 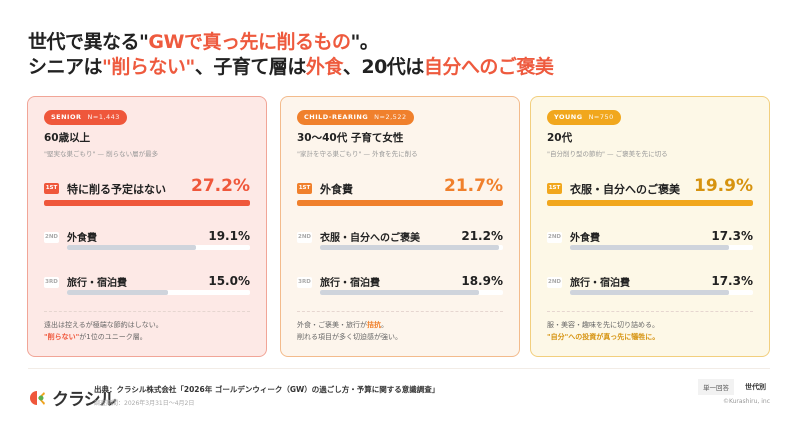 I want to click on sample-size: N=750, so click(x=601, y=117).